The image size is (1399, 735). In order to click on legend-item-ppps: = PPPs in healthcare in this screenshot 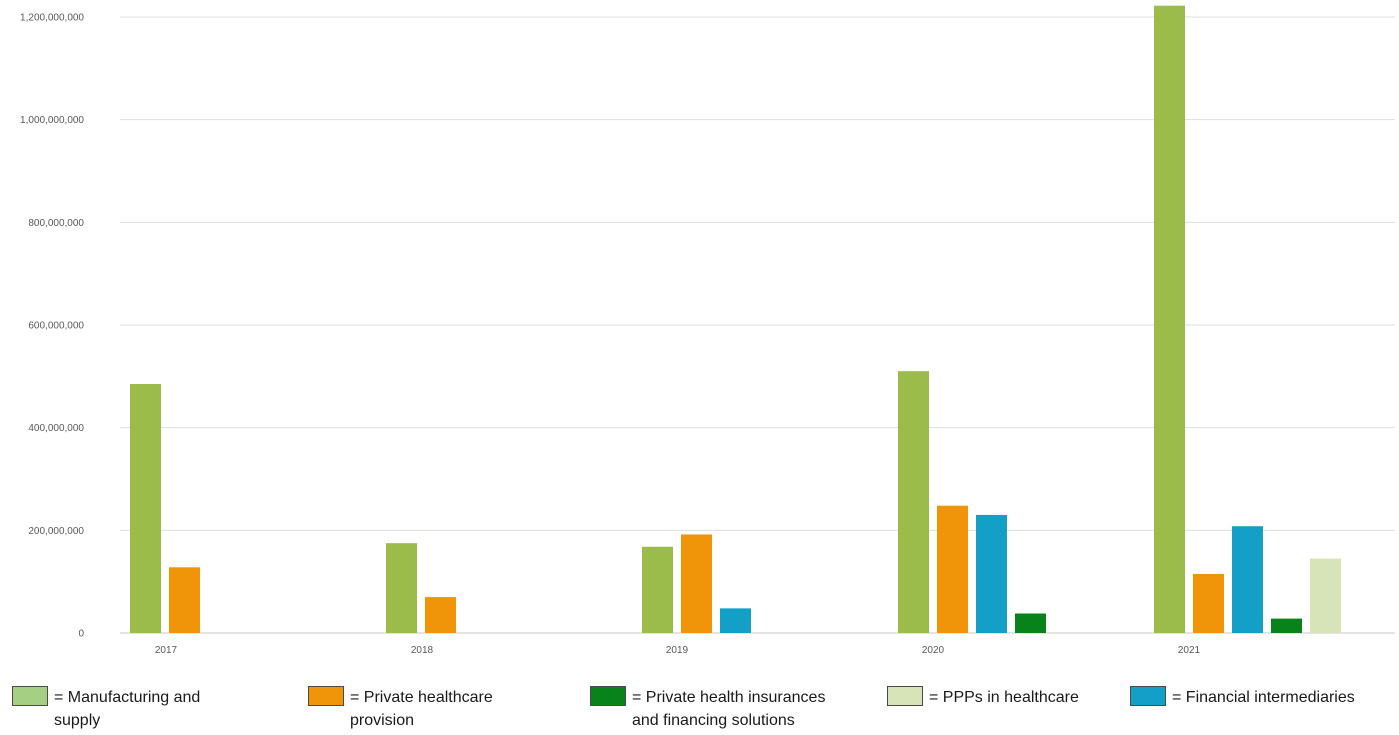, I will do `click(983, 697)`.